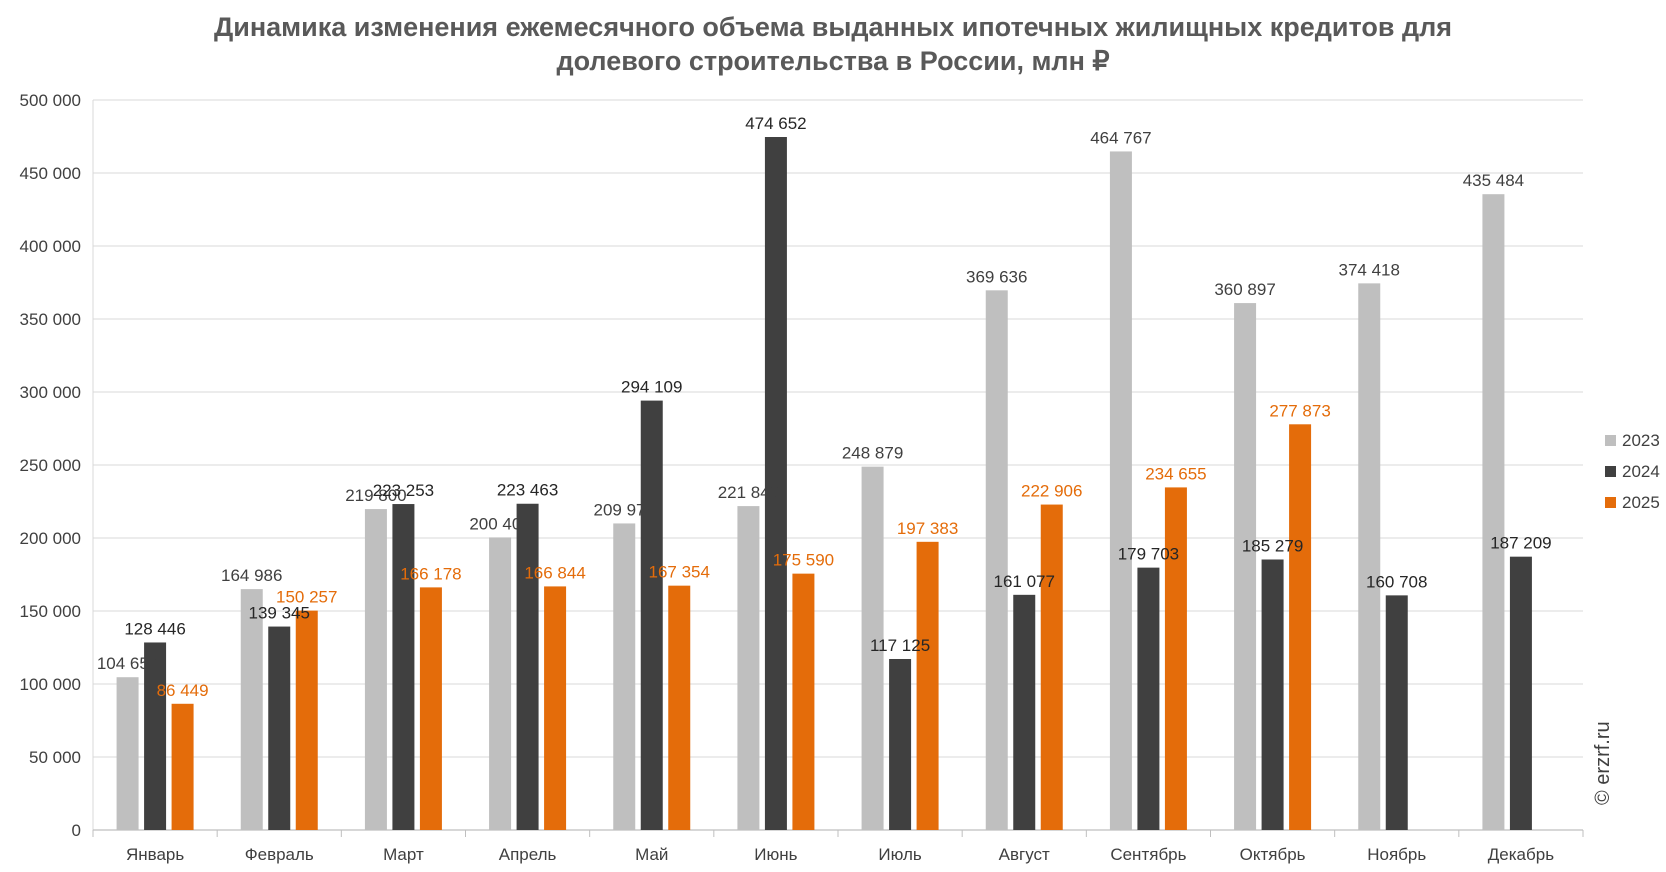  I want to click on y-tick-label: 50 000, so click(55, 757).